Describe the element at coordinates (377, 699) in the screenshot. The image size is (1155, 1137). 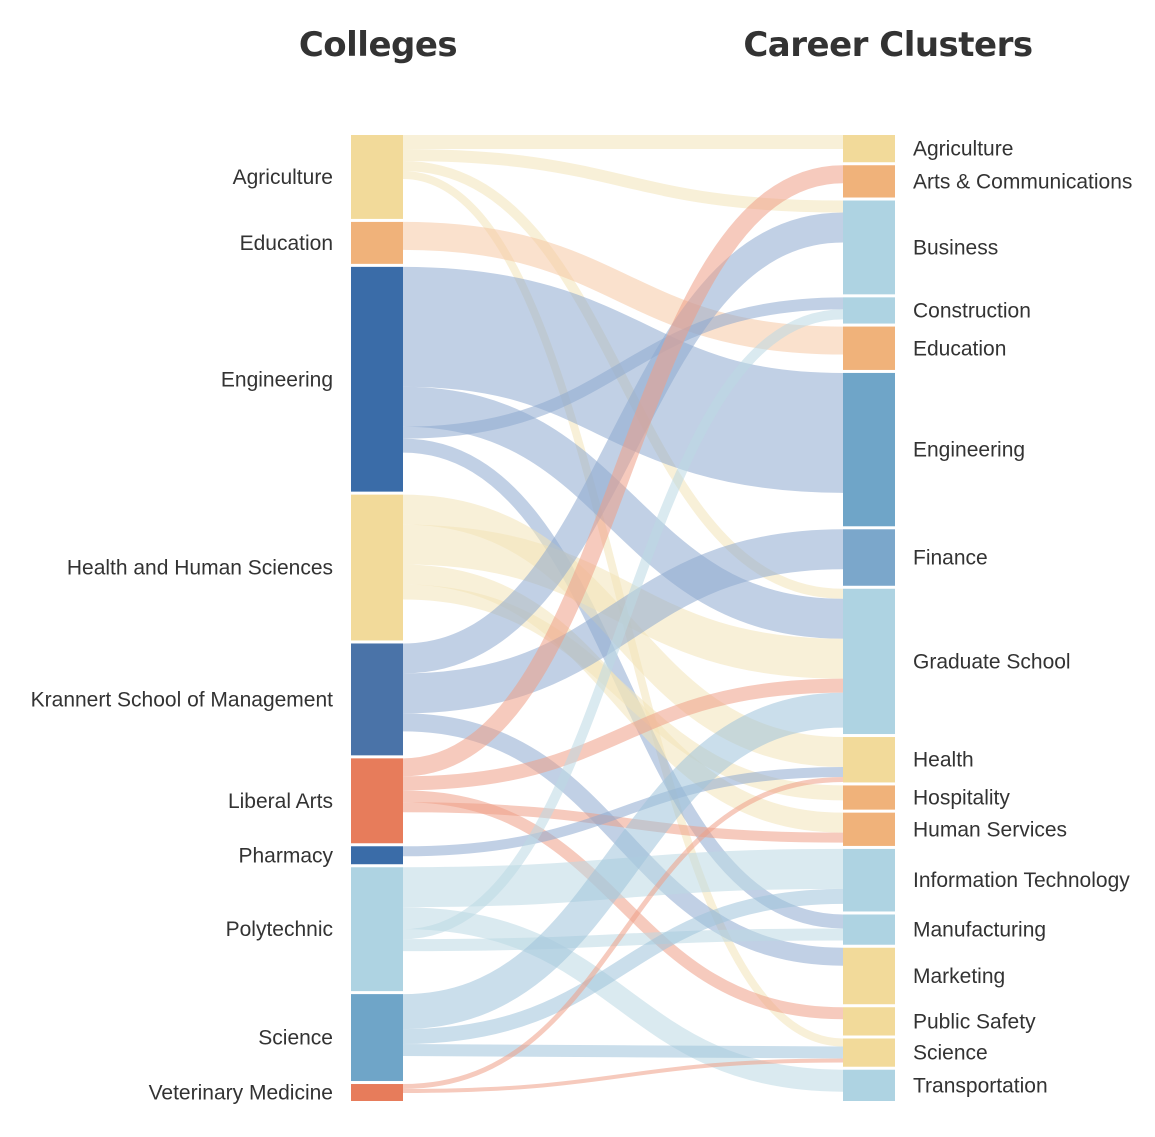
I see `college-node-krannert-school-of-management` at that location.